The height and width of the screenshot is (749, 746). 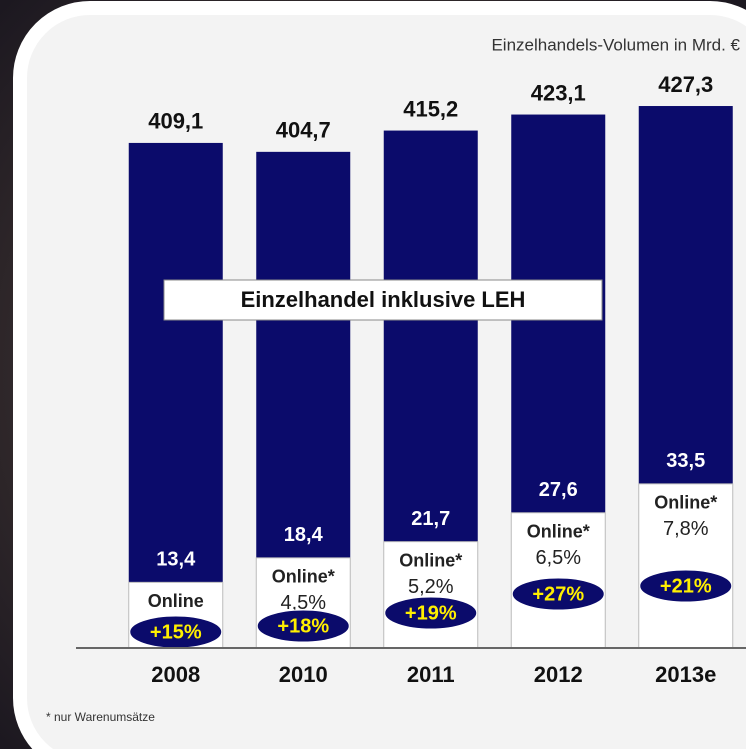 I want to click on share-label: 7,8%, so click(x=686, y=529).